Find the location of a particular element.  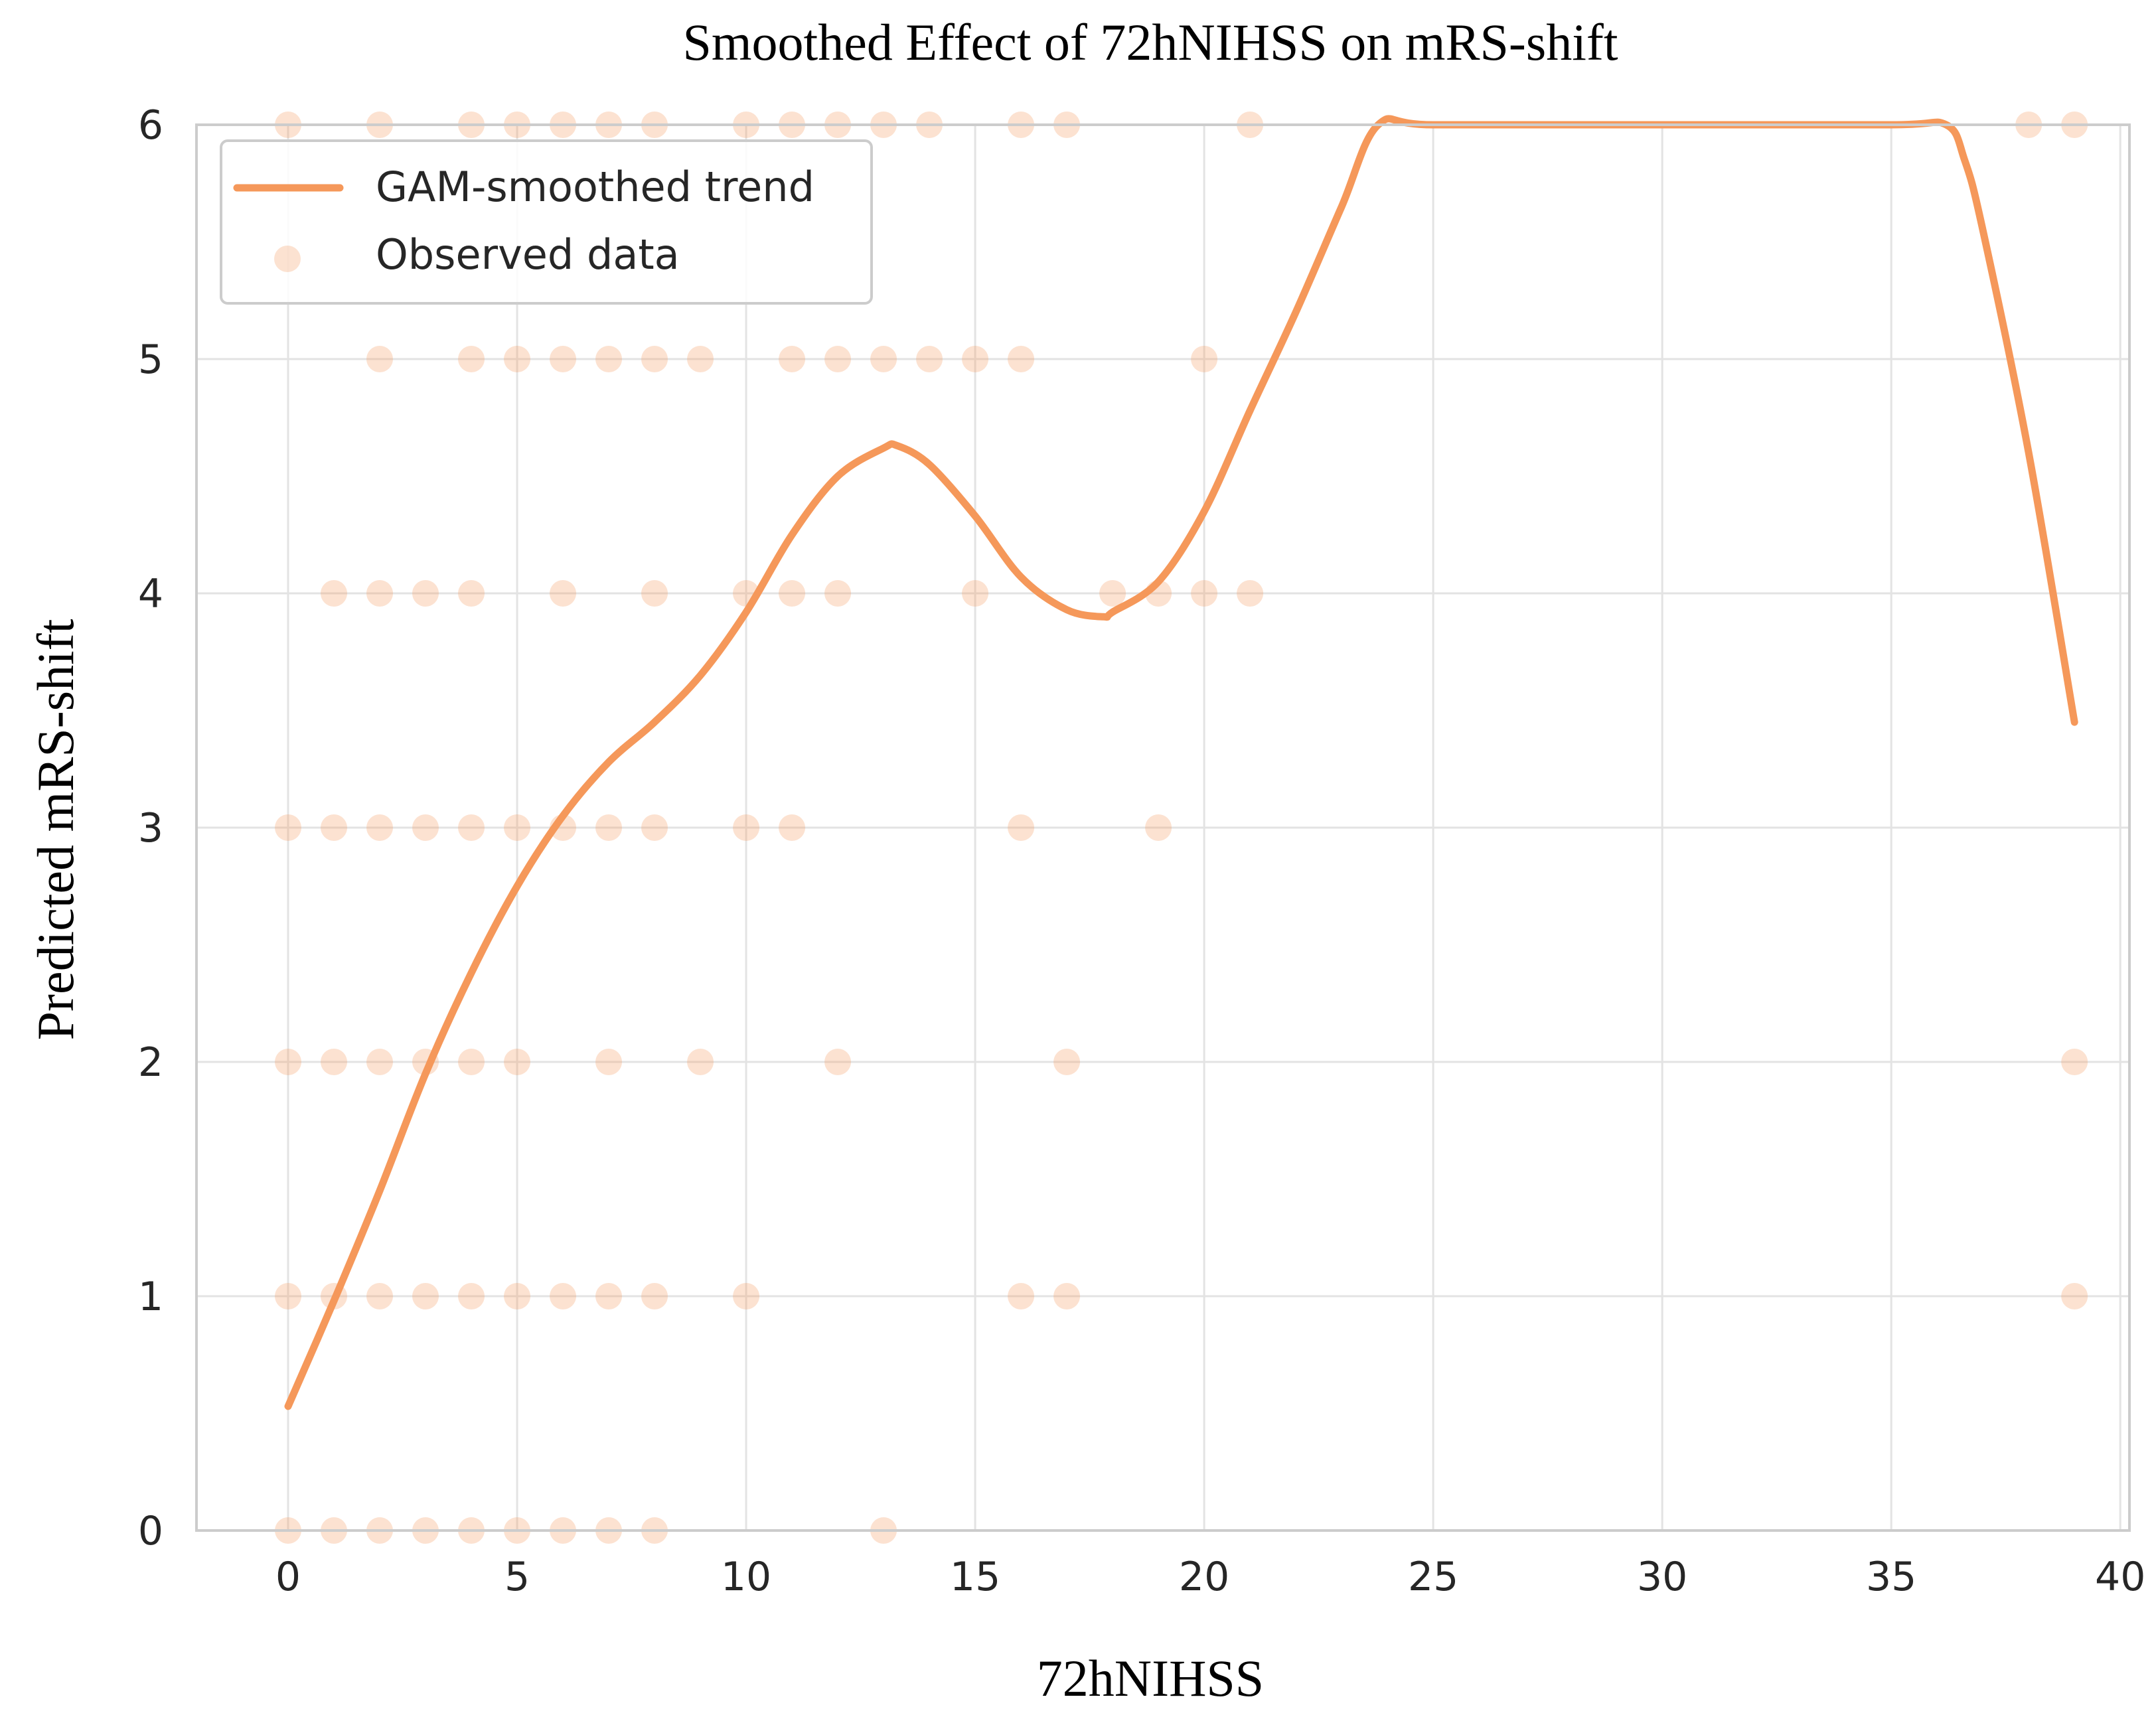

x-tick-label: 30 is located at coordinates (1662, 1577).